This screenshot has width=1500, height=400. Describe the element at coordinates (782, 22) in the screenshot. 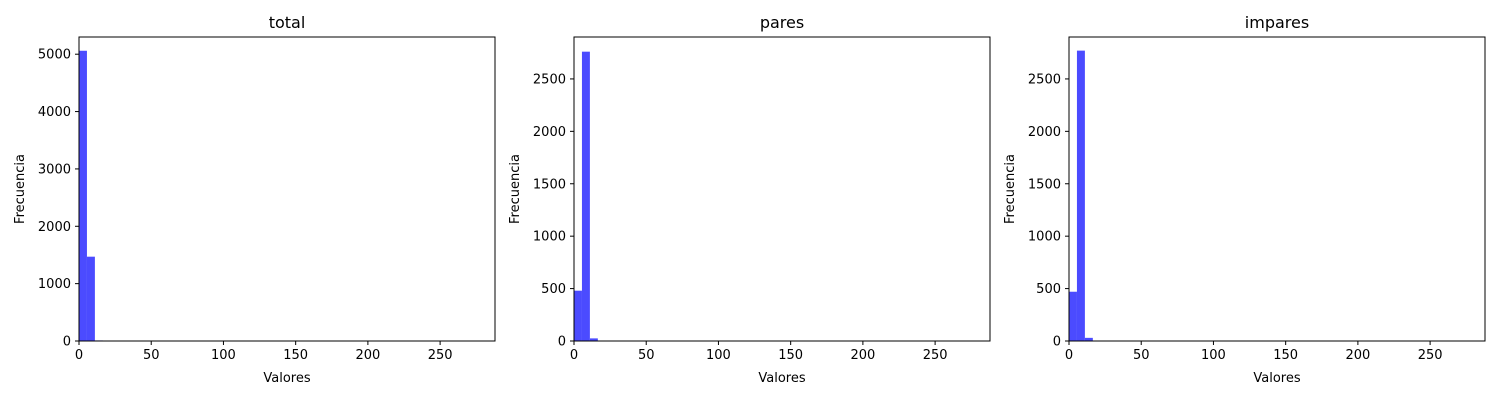

I see `chart-title: pares` at that location.